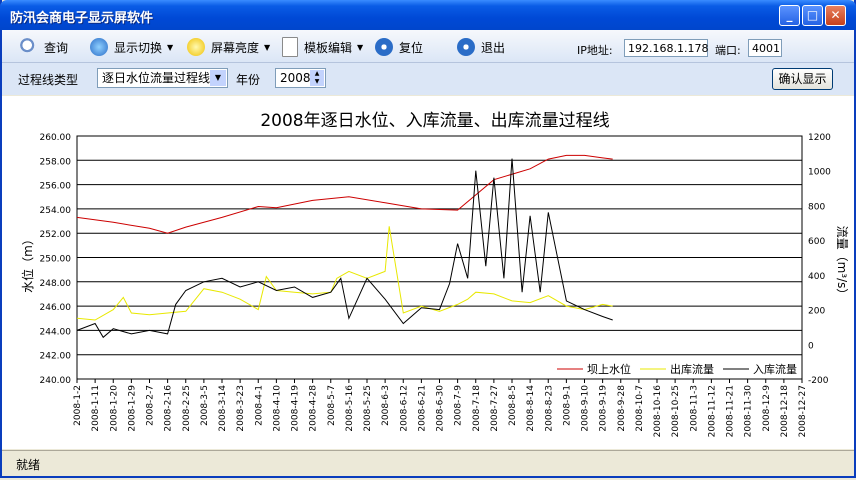 This screenshot has width=856, height=480. I want to click on x-tick-label: 2008-12-27, so click(803, 411).